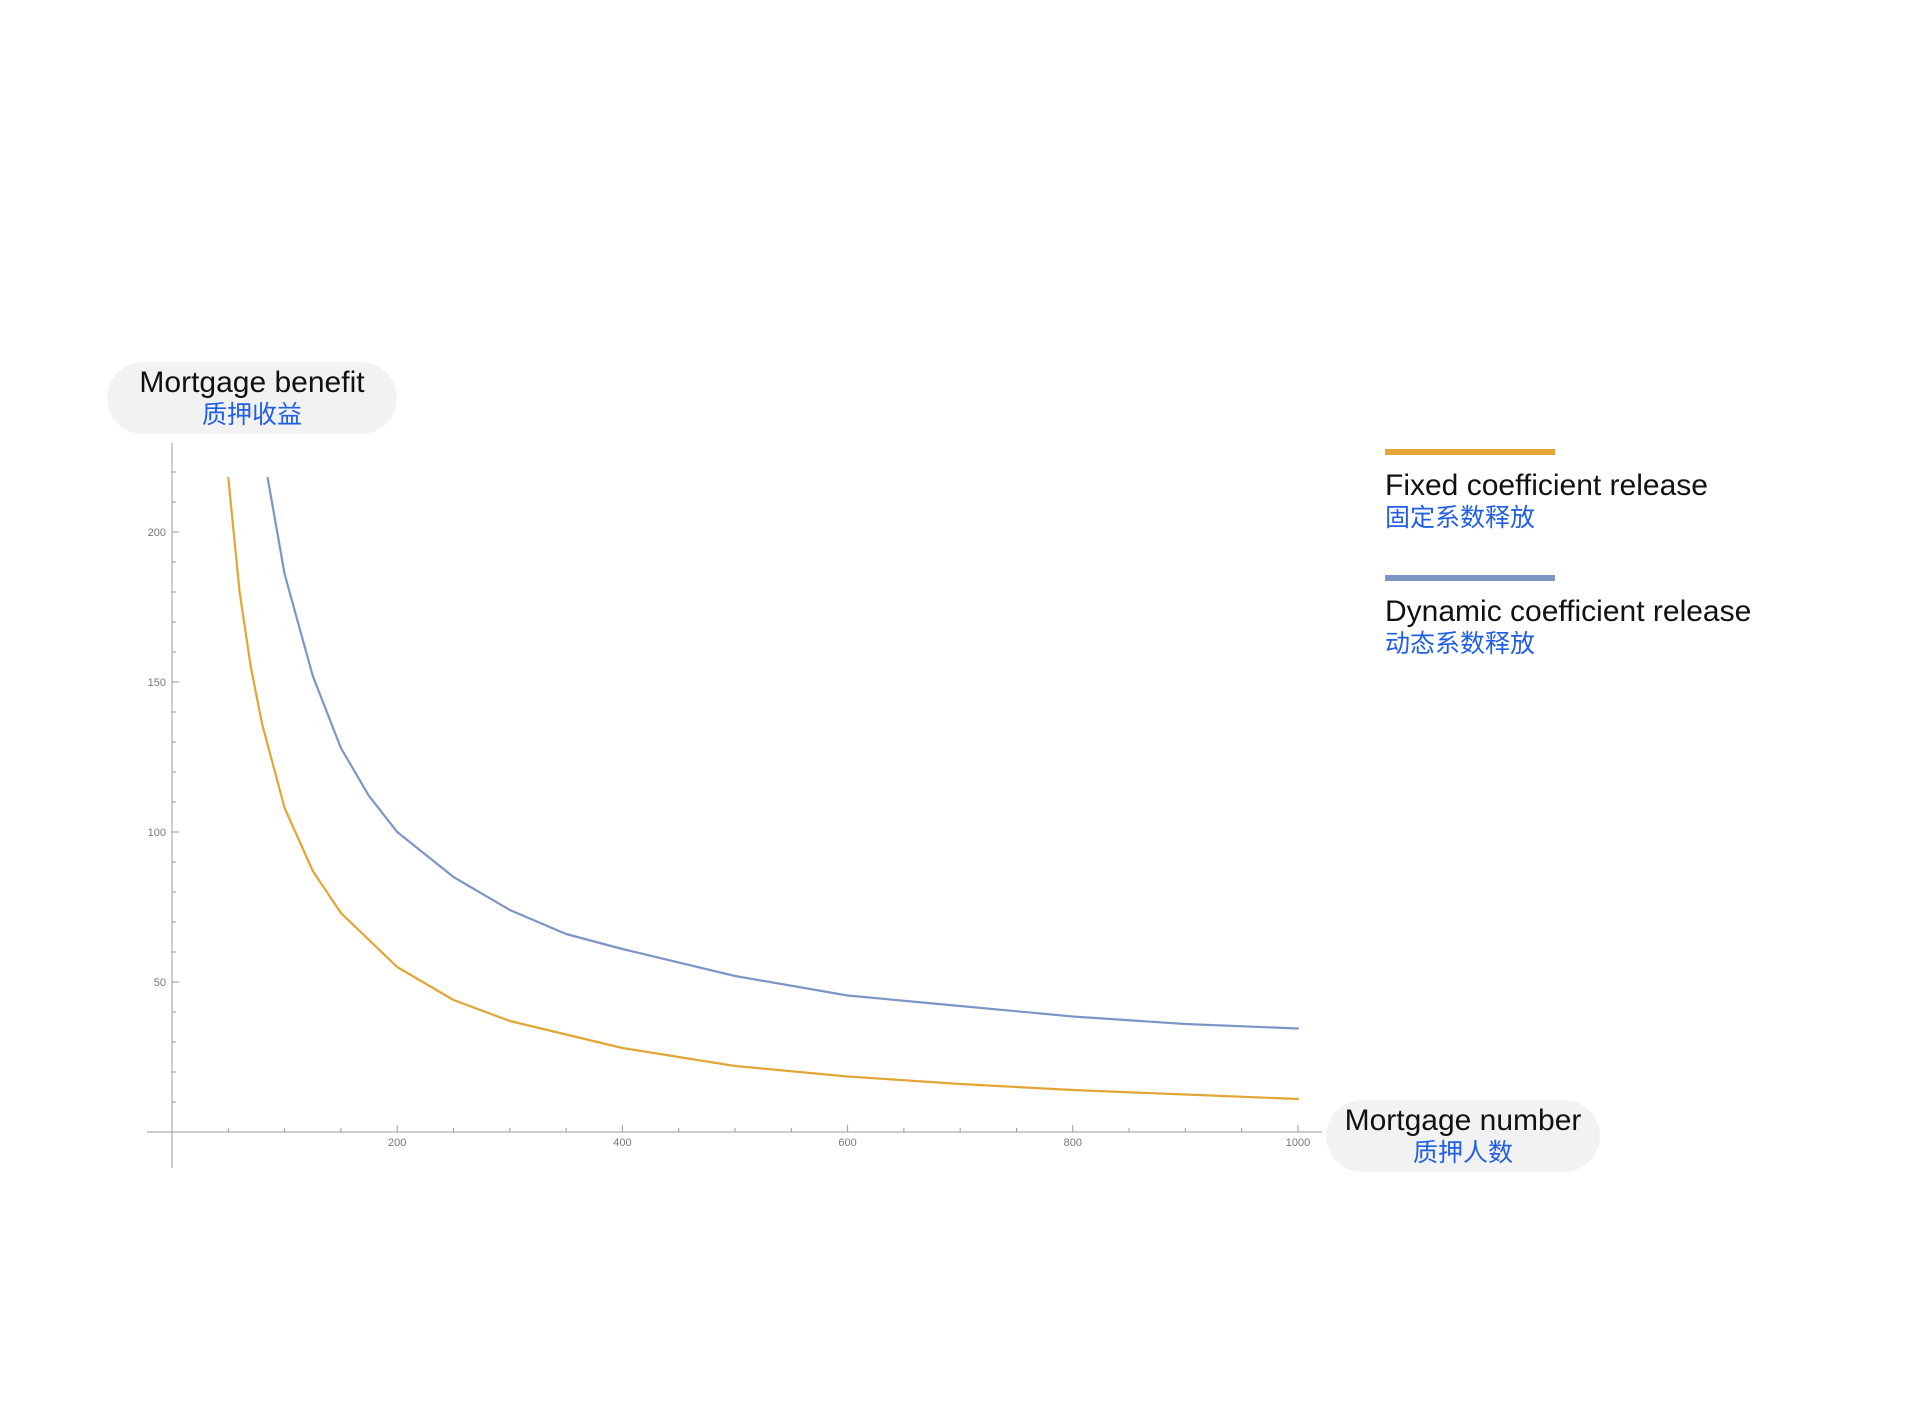 The image size is (1916, 1413). What do you see at coordinates (157, 683) in the screenshot?
I see `y-tick-label: 150` at bounding box center [157, 683].